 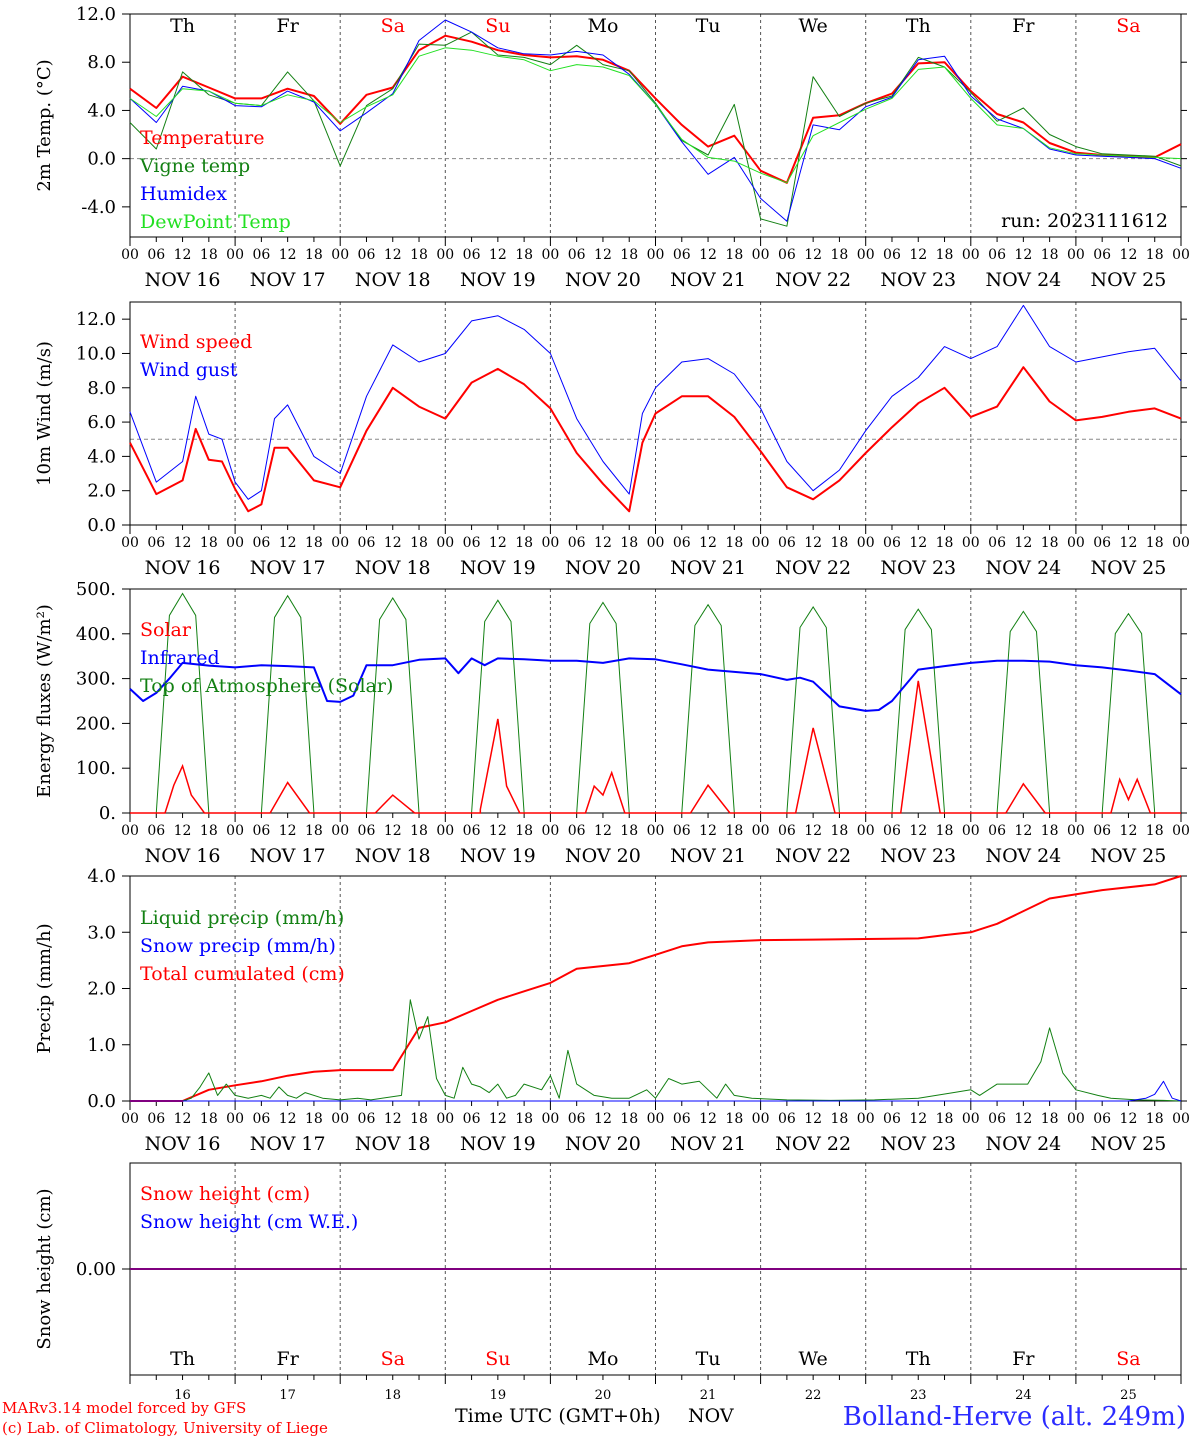 What do you see at coordinates (1014, 1417) in the screenshot?
I see `station-title: Bolland-Herve (alt. 249m)` at bounding box center [1014, 1417].